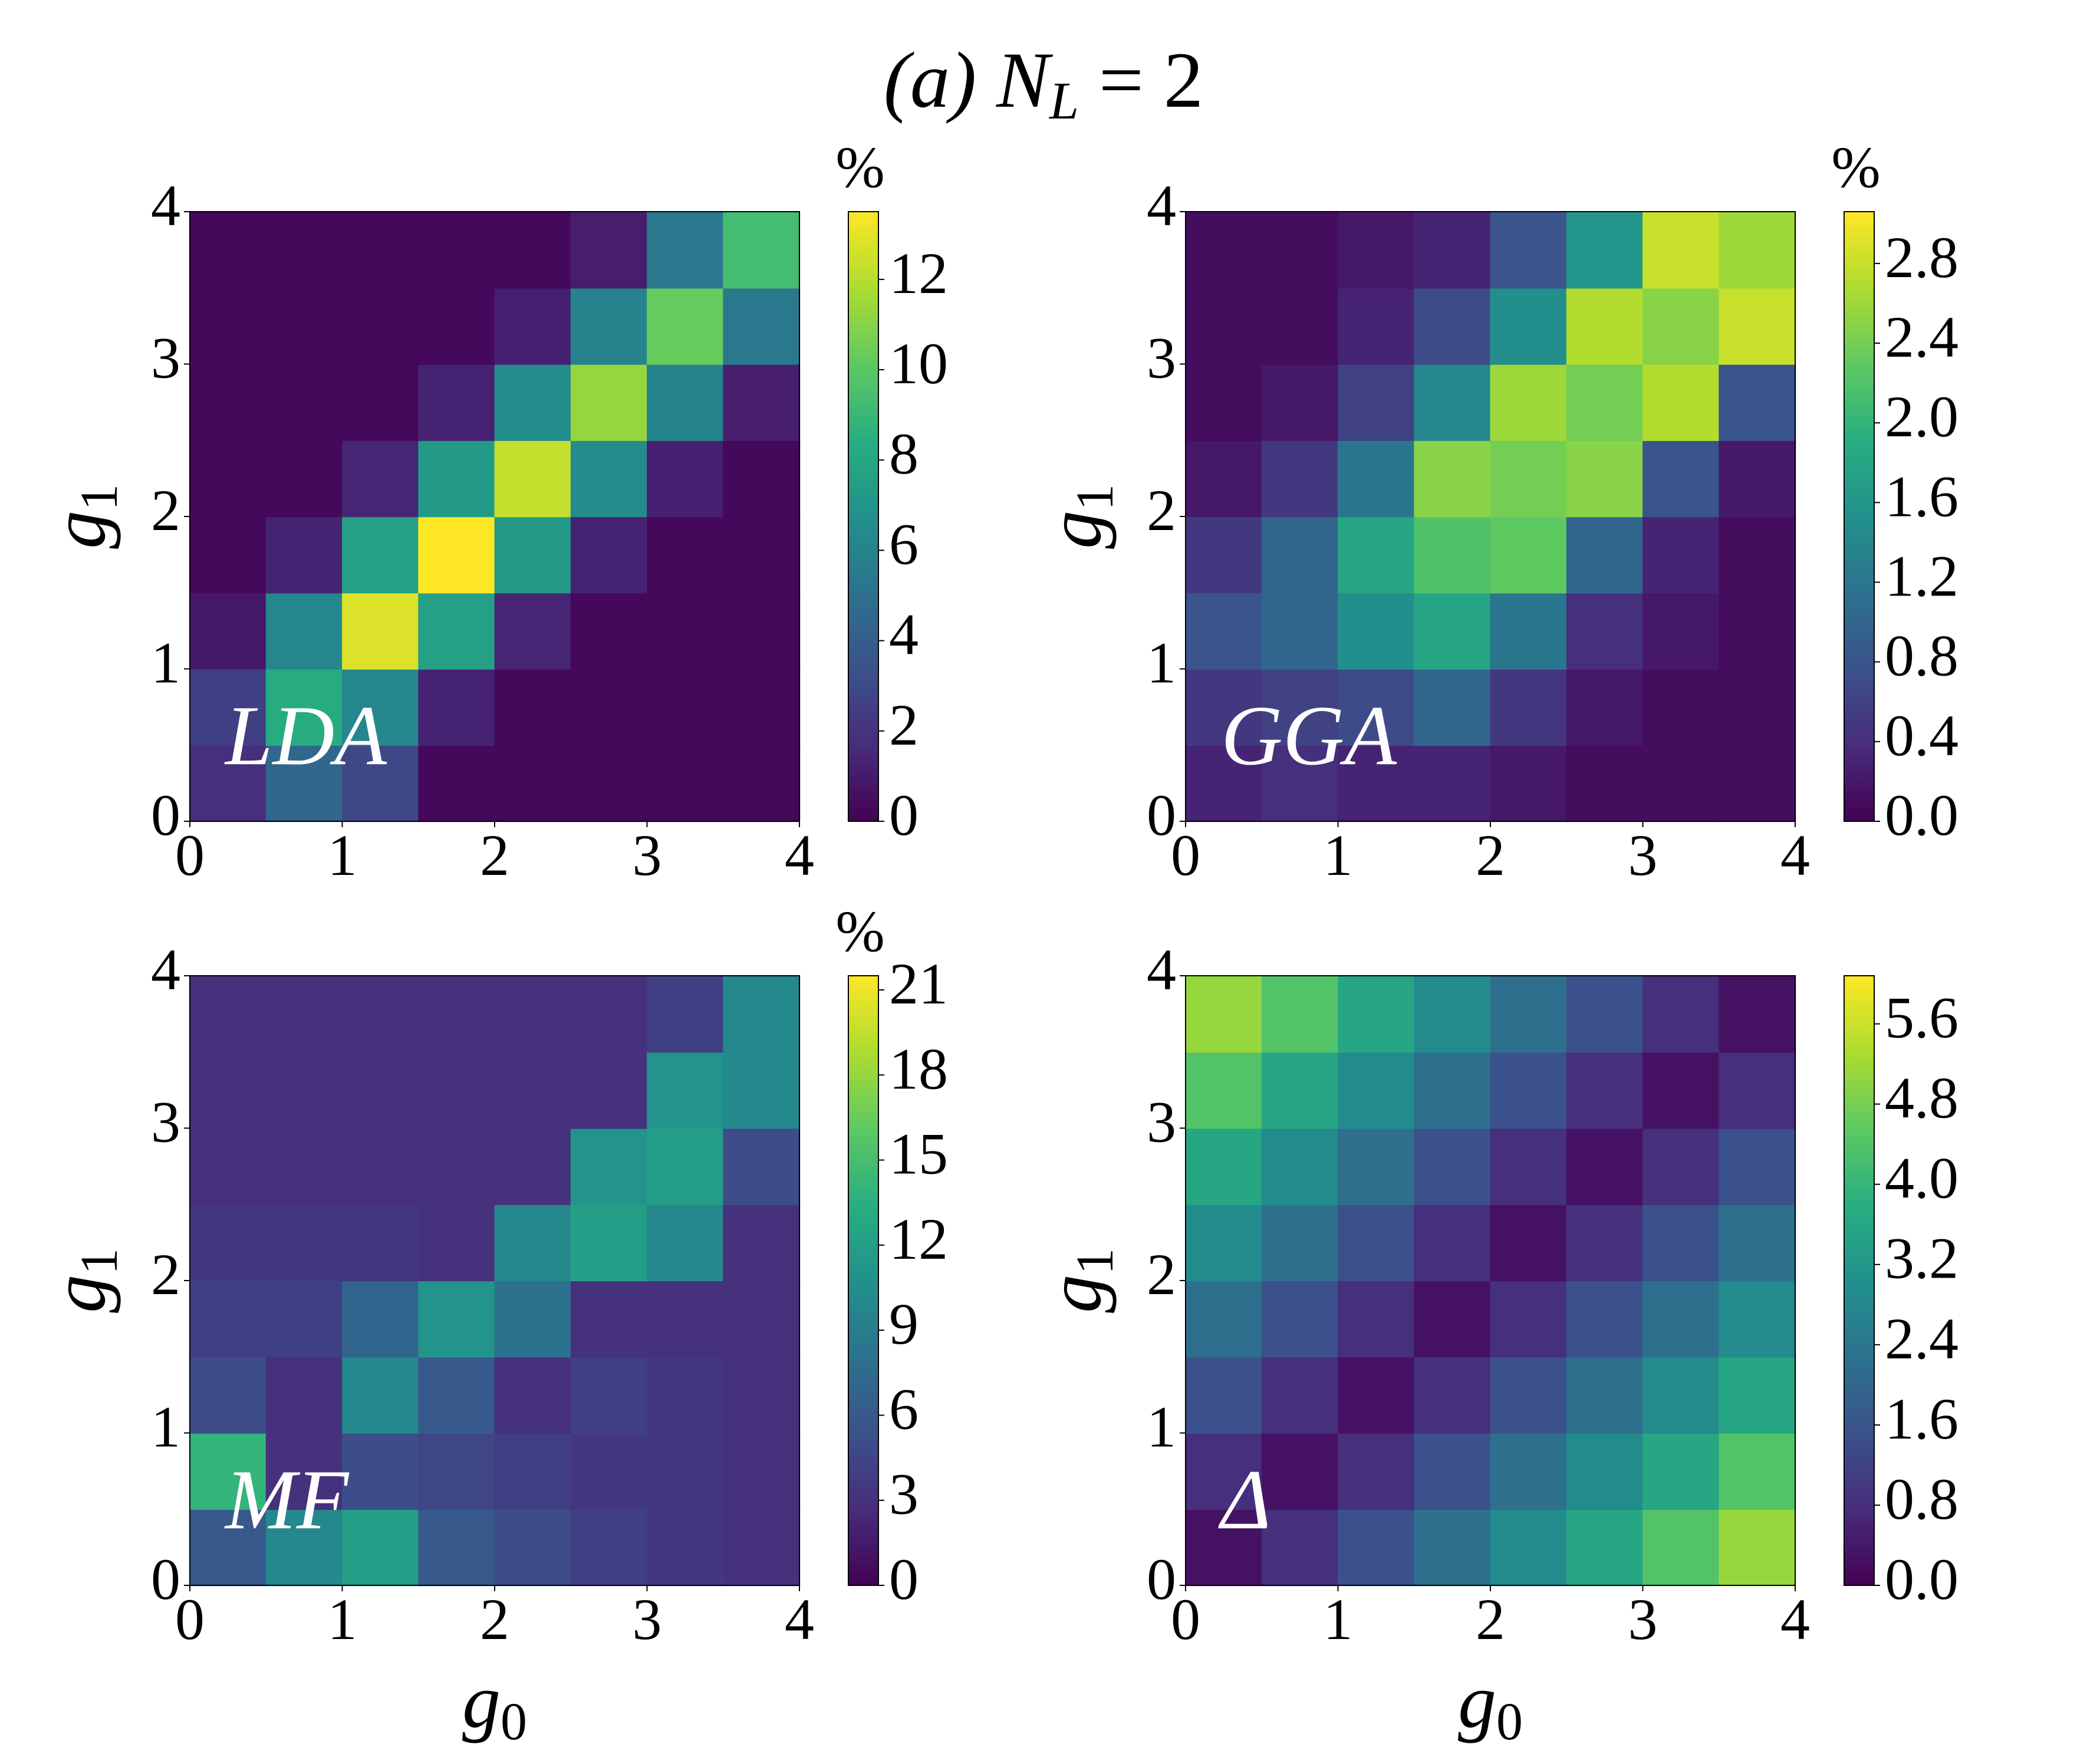 This screenshot has height=1764, width=2087. I want to click on panel-label: LDA, so click(305, 736).